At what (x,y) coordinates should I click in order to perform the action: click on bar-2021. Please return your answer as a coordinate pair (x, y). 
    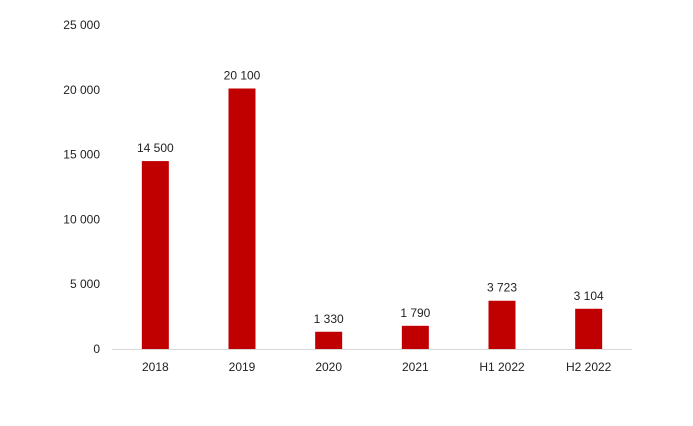
    Looking at the image, I should click on (415, 337).